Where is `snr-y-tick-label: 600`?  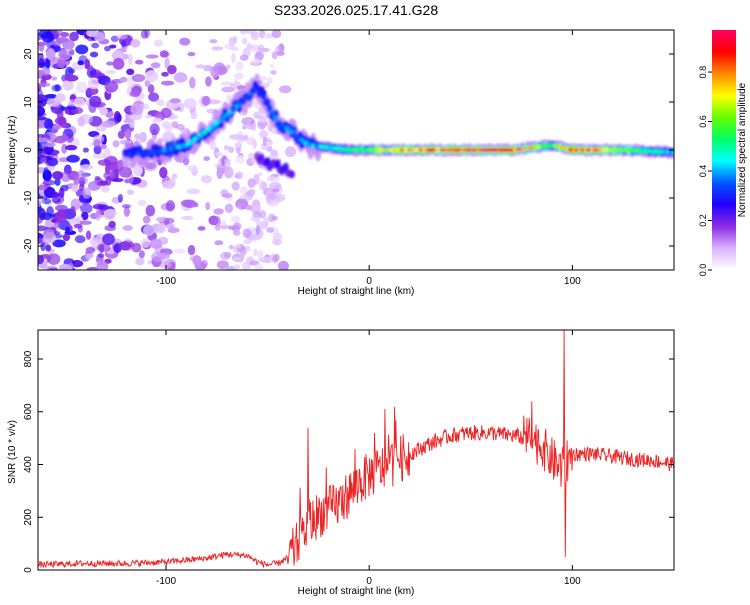 snr-y-tick-label: 600 is located at coordinates (28, 411).